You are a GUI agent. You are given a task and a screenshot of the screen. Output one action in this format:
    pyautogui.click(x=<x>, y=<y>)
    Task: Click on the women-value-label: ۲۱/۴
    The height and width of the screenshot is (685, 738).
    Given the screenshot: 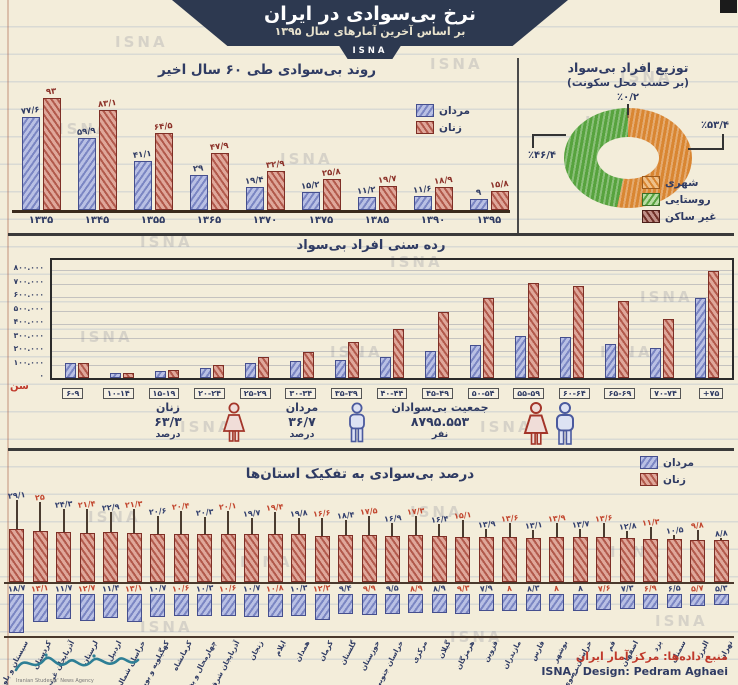 What is the action you would take?
    pyautogui.click(x=87, y=504)
    